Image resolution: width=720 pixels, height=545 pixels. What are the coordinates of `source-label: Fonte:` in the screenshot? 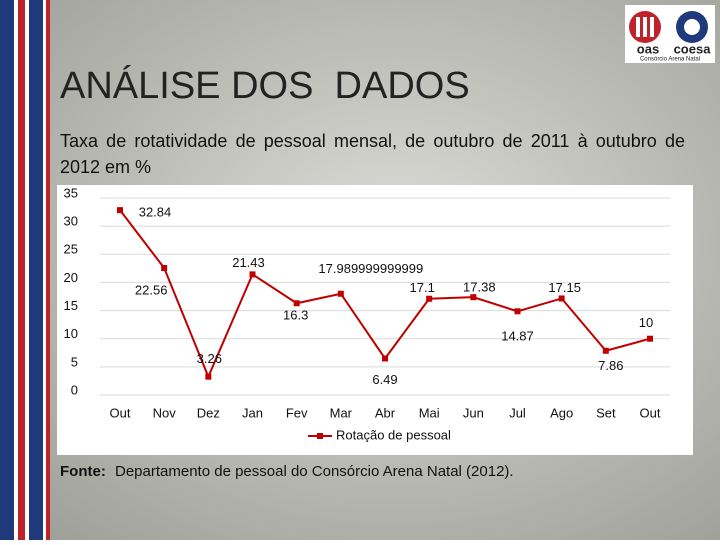 It's located at (83, 471).